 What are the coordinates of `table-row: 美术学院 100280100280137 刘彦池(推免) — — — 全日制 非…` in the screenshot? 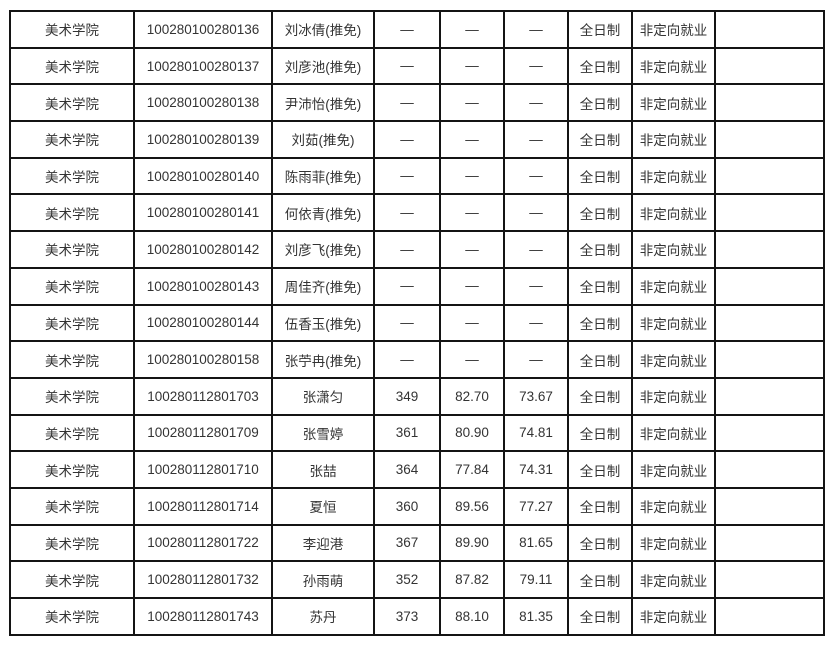 It's located at (417, 66).